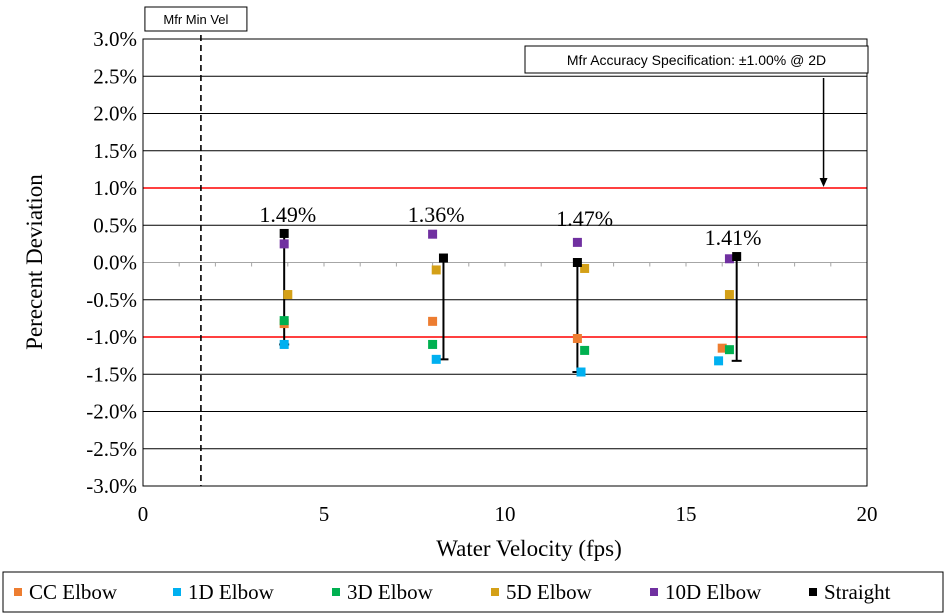 The image size is (948, 614). I want to click on x-axis-label: Water Velocity (fps), so click(529, 548).